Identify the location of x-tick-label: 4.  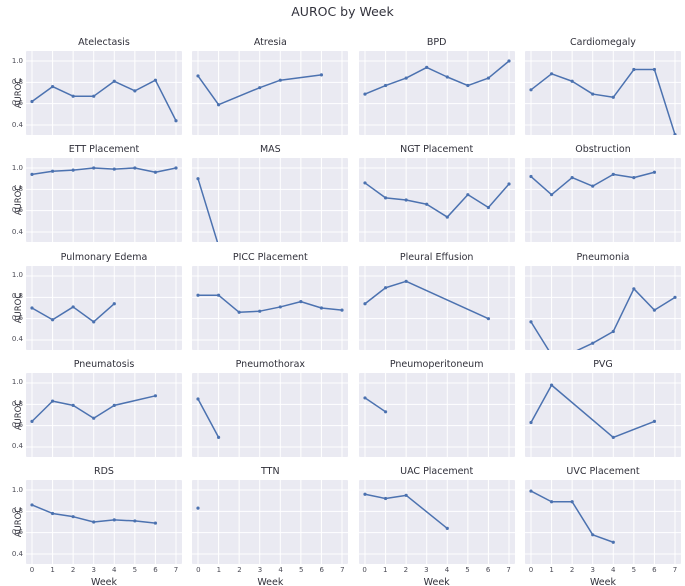
(613, 570).